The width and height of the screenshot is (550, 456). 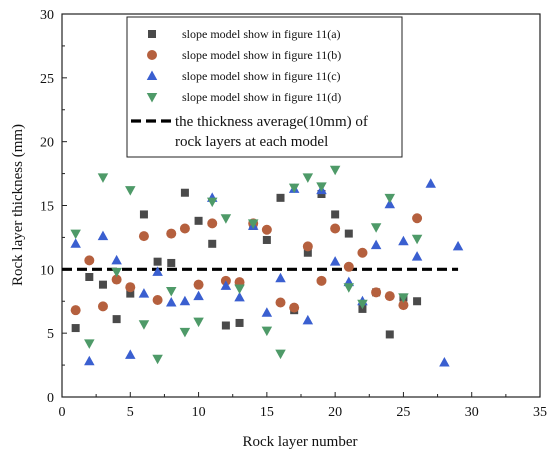 I want to click on x-axis-label: Rock layer number, so click(x=300, y=442).